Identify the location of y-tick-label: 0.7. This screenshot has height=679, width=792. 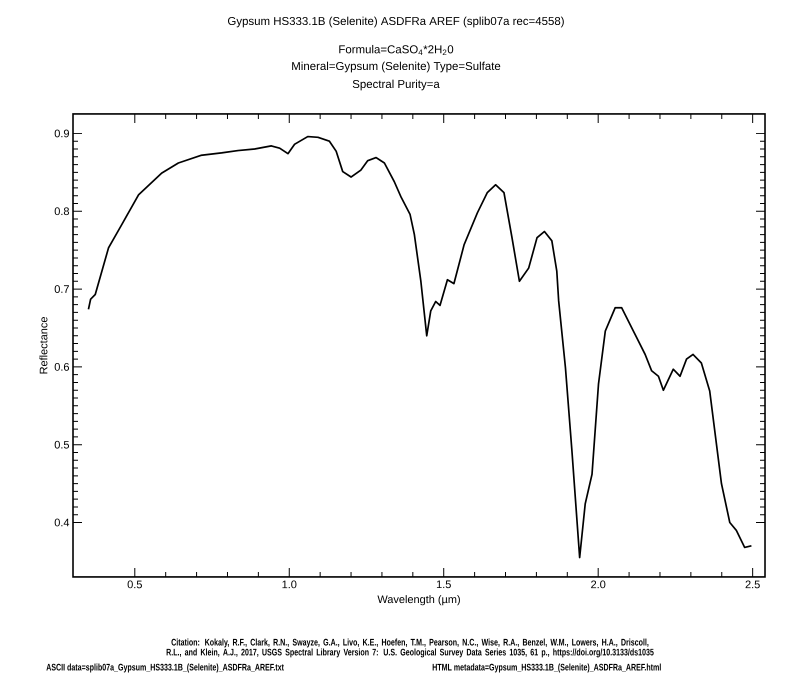
(61, 289).